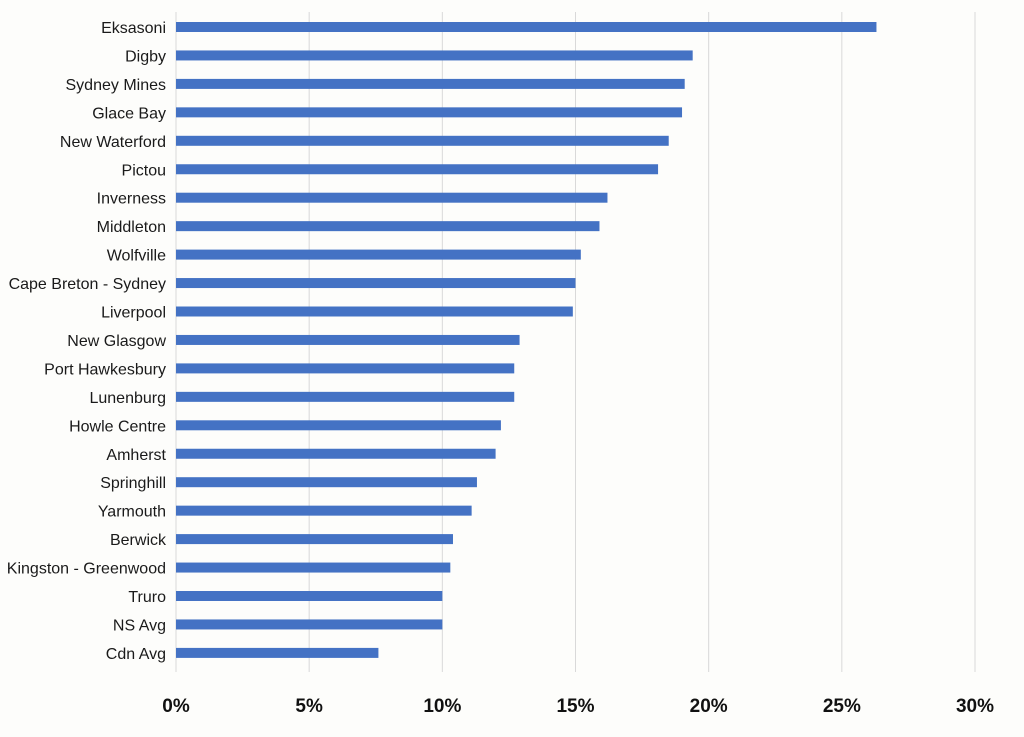  I want to click on category-label: Berwick, so click(138, 540).